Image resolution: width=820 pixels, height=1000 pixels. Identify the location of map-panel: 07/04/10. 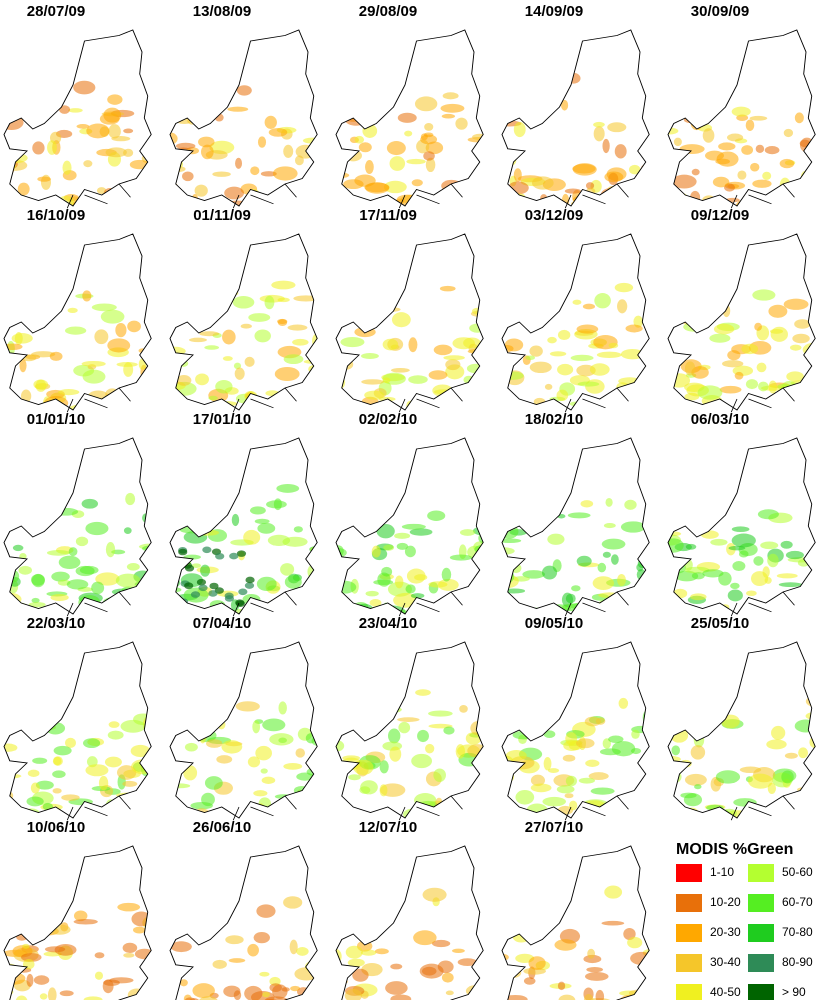
(243, 718).